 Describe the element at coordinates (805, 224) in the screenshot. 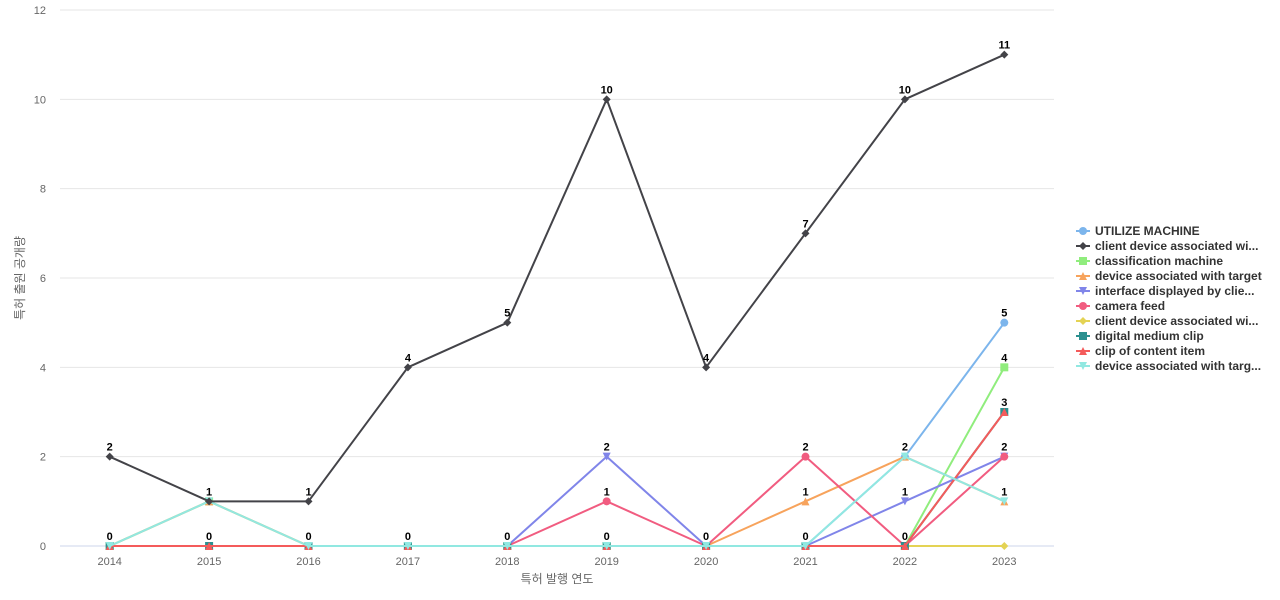

I see `data-label: 7` at that location.